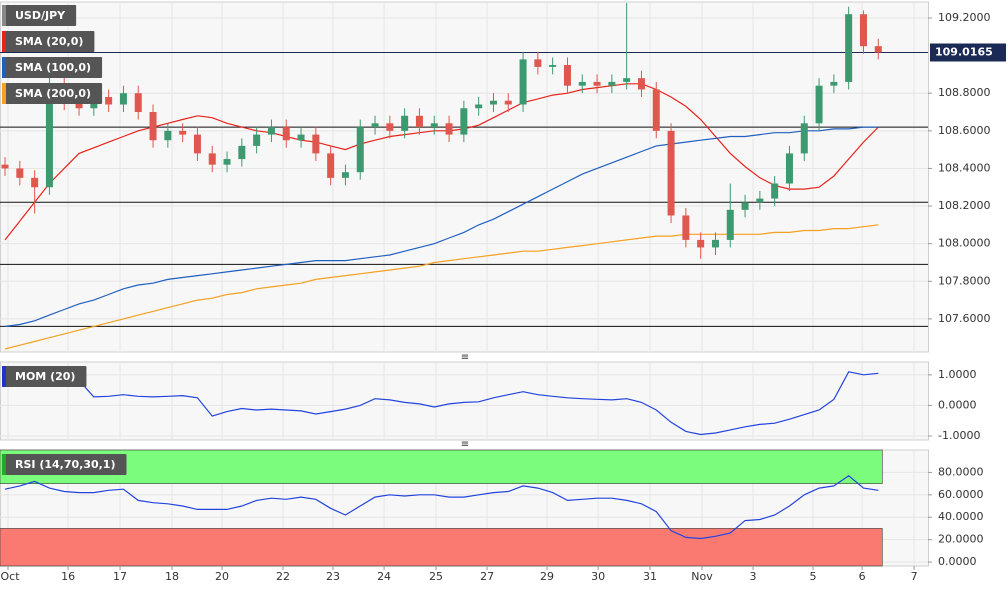 This screenshot has height=590, width=1008. What do you see at coordinates (957, 561) in the screenshot?
I see `y-tick-label: 0.0000` at bounding box center [957, 561].